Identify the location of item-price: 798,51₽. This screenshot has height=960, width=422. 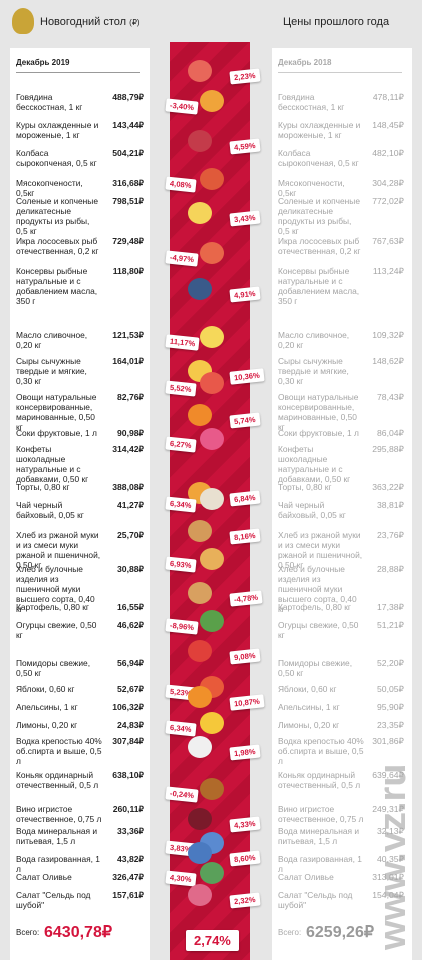
(128, 201).